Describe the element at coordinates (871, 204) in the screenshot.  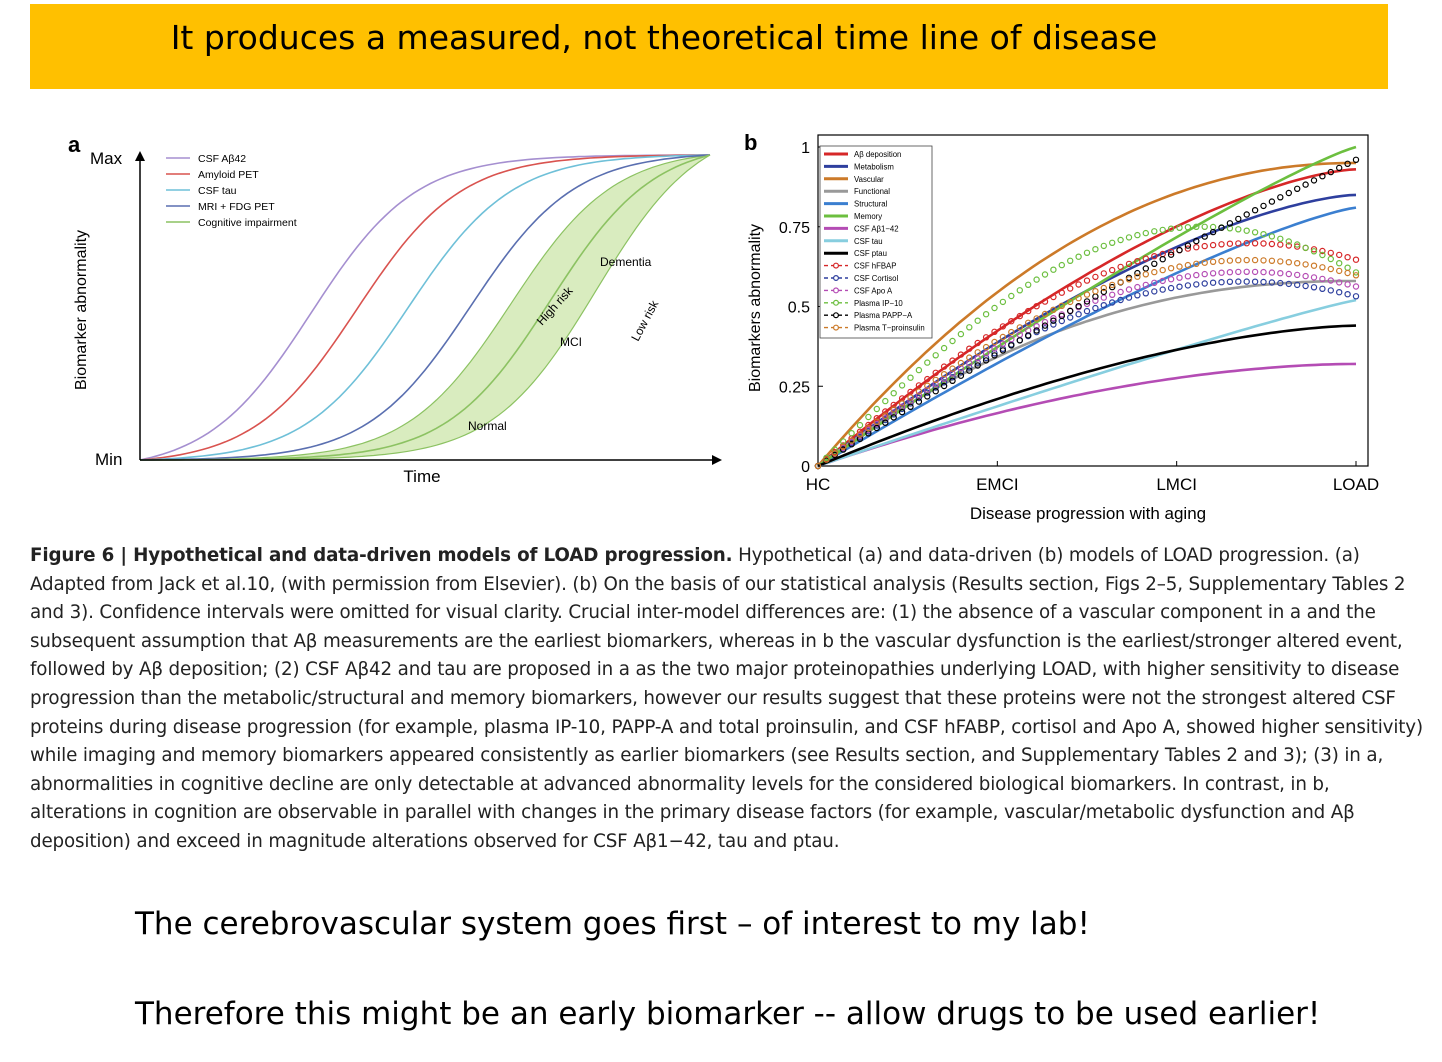
I see `panel-b-legend-label-4: Structural` at that location.